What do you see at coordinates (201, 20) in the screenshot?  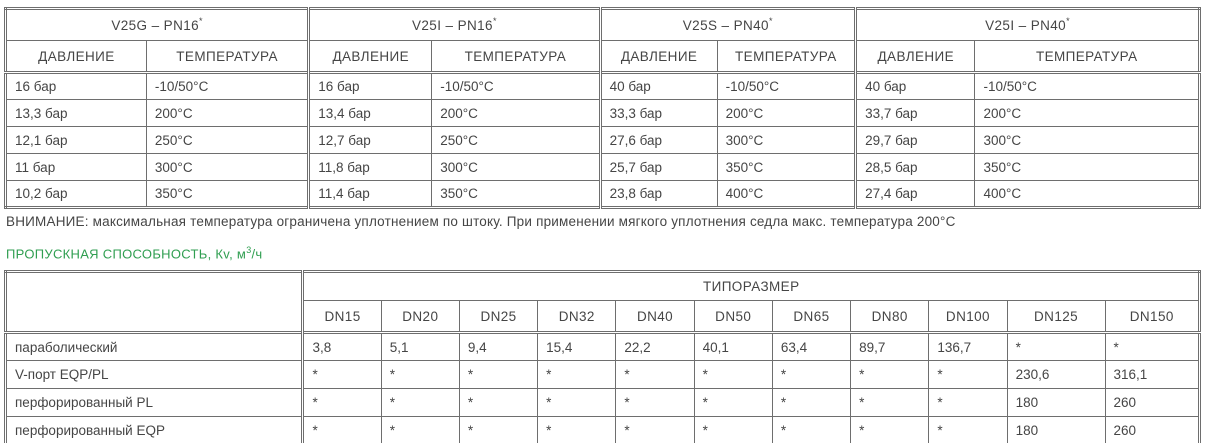 I see `footnote-marker: *` at bounding box center [201, 20].